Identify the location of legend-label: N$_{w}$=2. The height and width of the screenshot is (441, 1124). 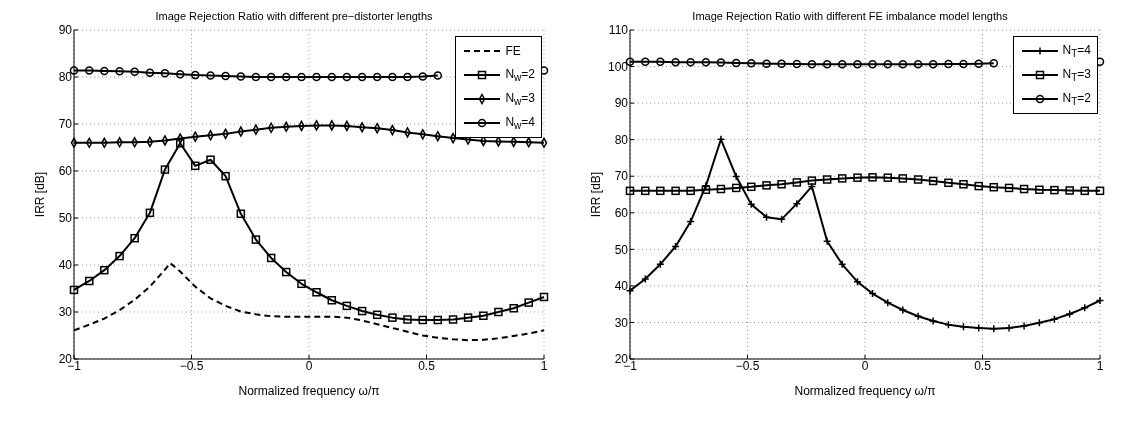
(520, 75).